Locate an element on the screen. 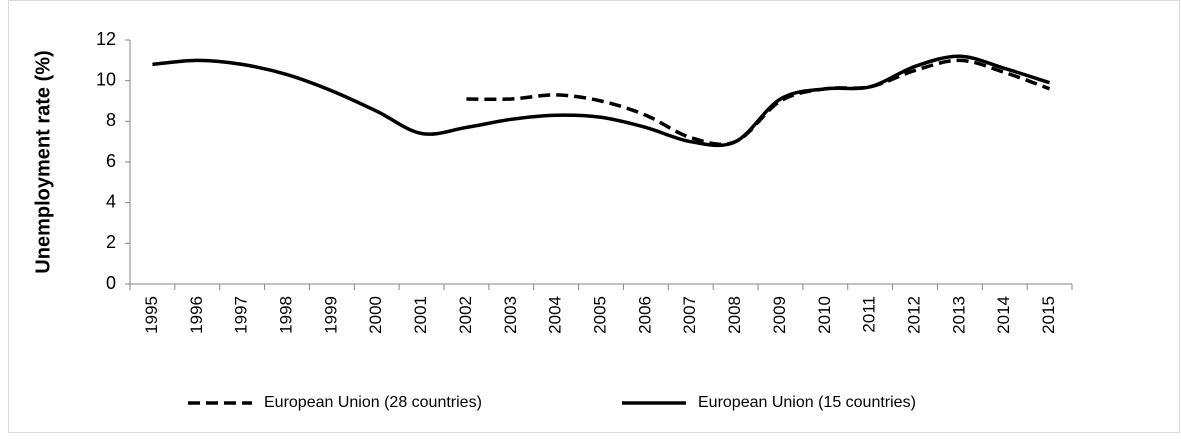 The width and height of the screenshot is (1181, 439). x-tick-label: 2007 is located at coordinates (689, 315).